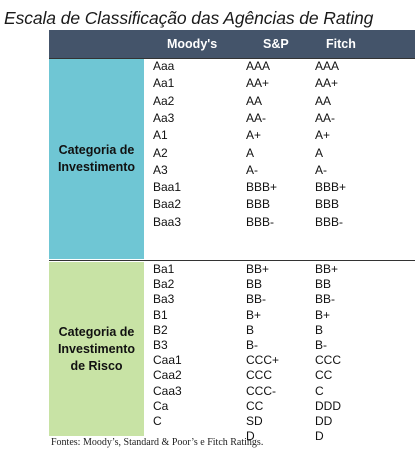 This screenshot has width=419, height=459. What do you see at coordinates (192, 44) in the screenshot?
I see `header-moodys: Moody's` at bounding box center [192, 44].